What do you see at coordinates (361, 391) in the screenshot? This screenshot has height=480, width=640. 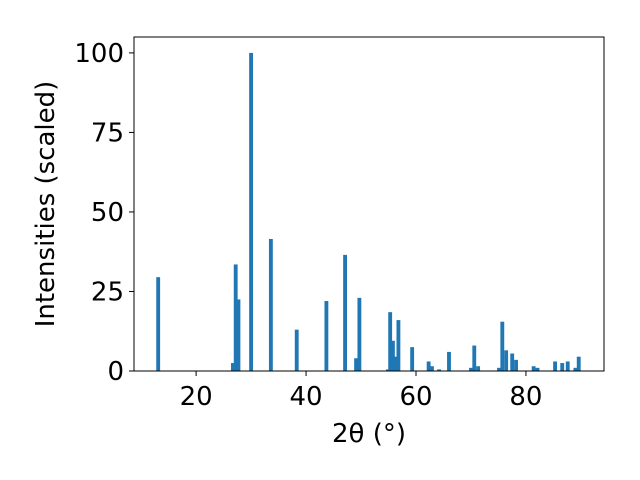 I see `x-axis-ticks: 20 40 60 80` at bounding box center [361, 391].